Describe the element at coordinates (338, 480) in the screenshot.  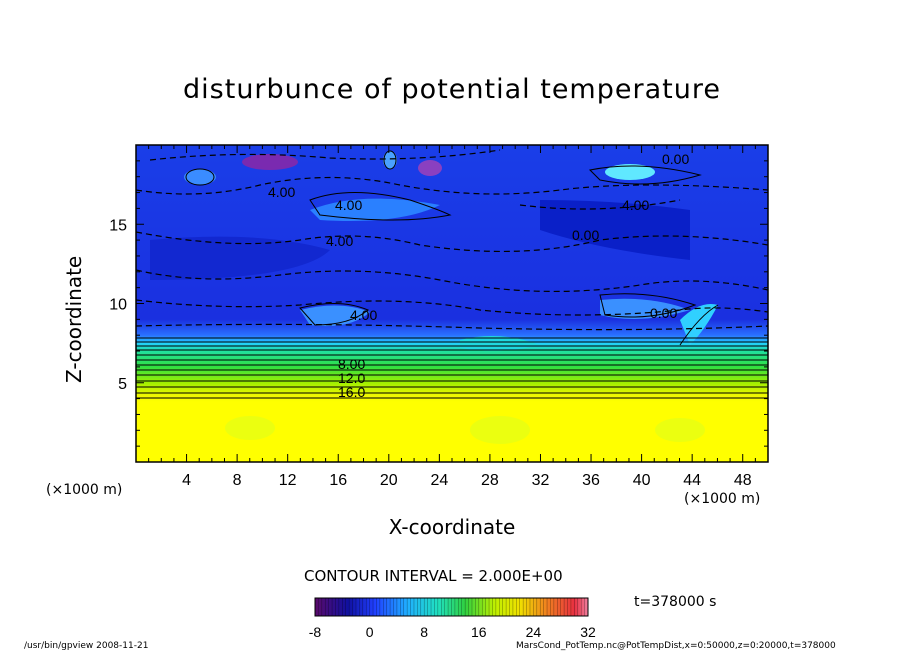
I see `x-tick-label: 16` at that location.